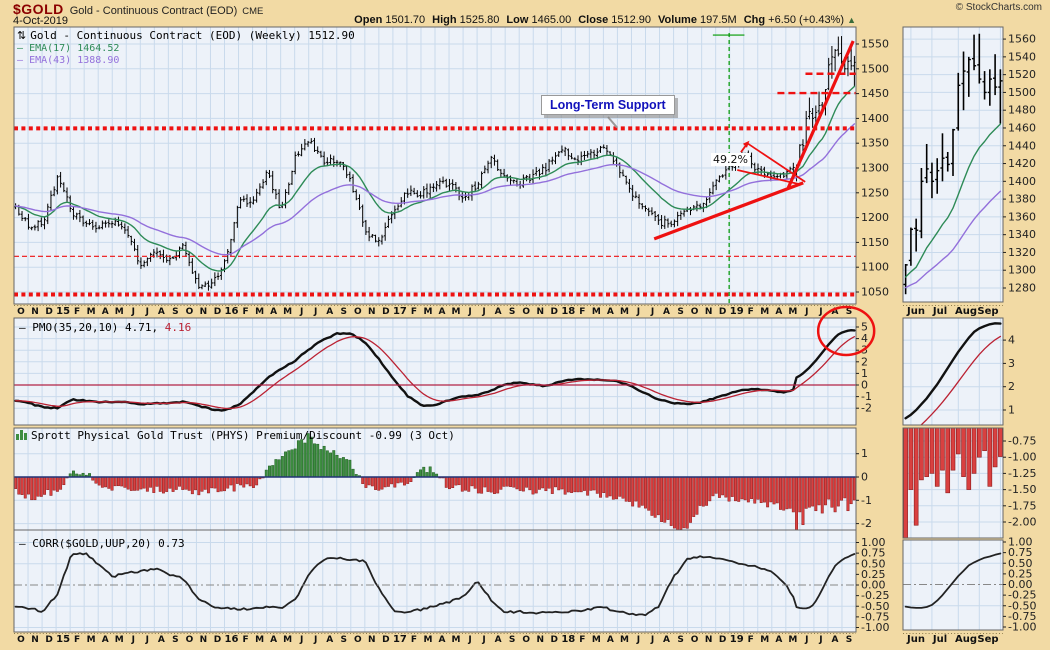 The height and width of the screenshot is (650, 1050). Describe the element at coordinates (614, 20) in the screenshot. I see `close-pair: Close 1512.90` at that location.